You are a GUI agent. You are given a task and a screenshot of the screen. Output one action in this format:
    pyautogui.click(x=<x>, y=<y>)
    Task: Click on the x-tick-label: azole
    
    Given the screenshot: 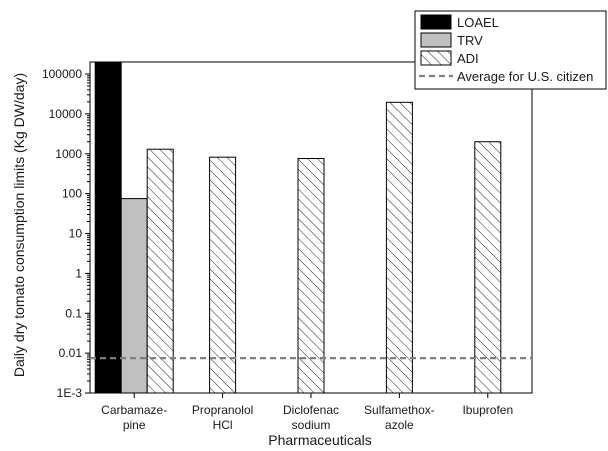 What is the action you would take?
    pyautogui.click(x=399, y=425)
    